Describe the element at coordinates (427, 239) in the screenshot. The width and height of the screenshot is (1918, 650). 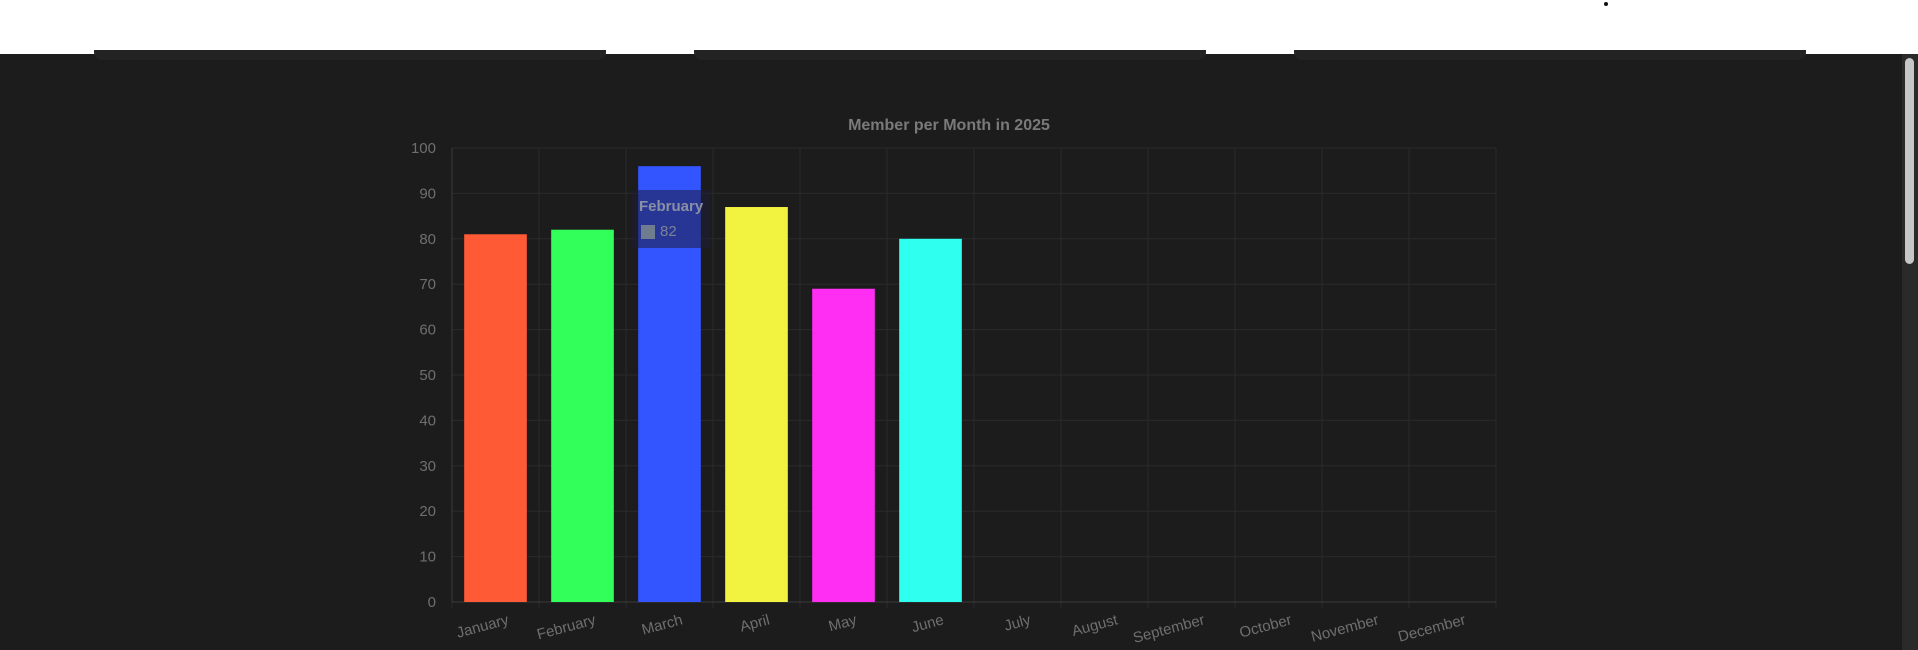
I see `y-tick-label: 80` at that location.